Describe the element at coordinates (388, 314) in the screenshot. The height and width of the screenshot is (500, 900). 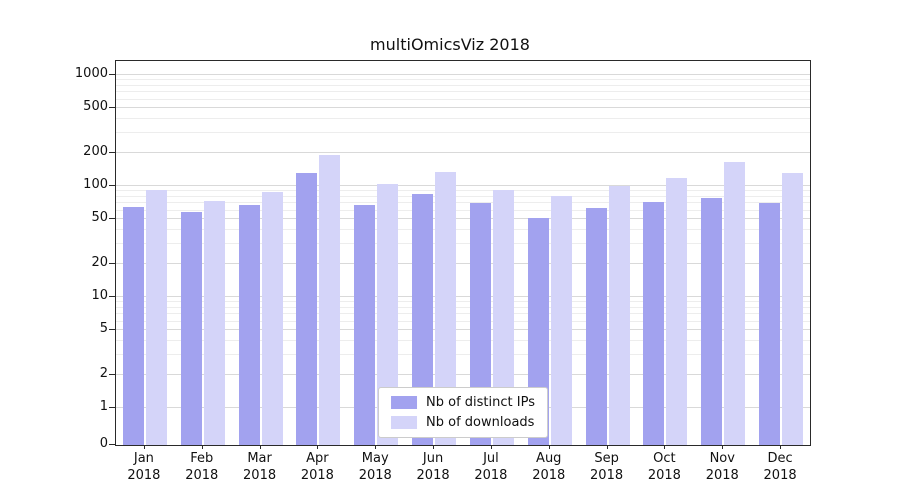
I see `bar-downloads-may` at that location.